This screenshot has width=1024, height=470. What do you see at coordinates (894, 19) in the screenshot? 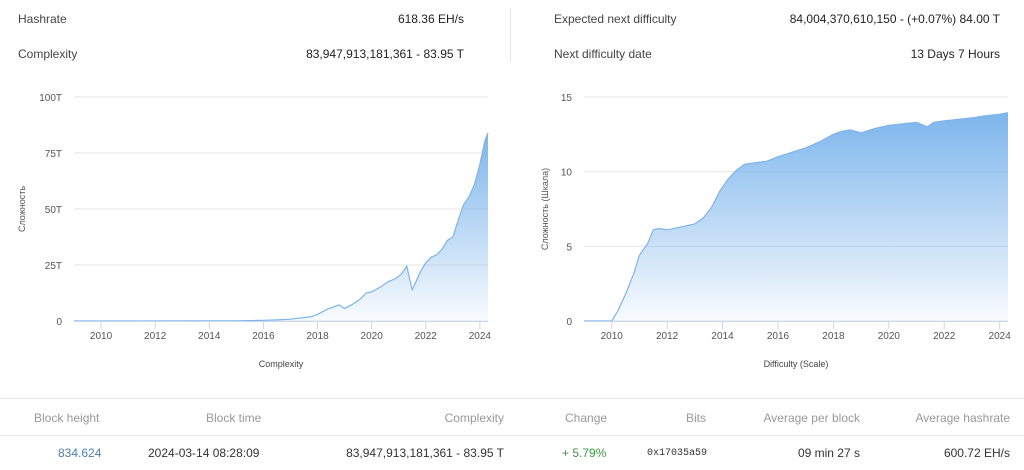
I see `stat-value: 84,004,370,610,150 - (+0.07%) 84.00 T` at bounding box center [894, 19].